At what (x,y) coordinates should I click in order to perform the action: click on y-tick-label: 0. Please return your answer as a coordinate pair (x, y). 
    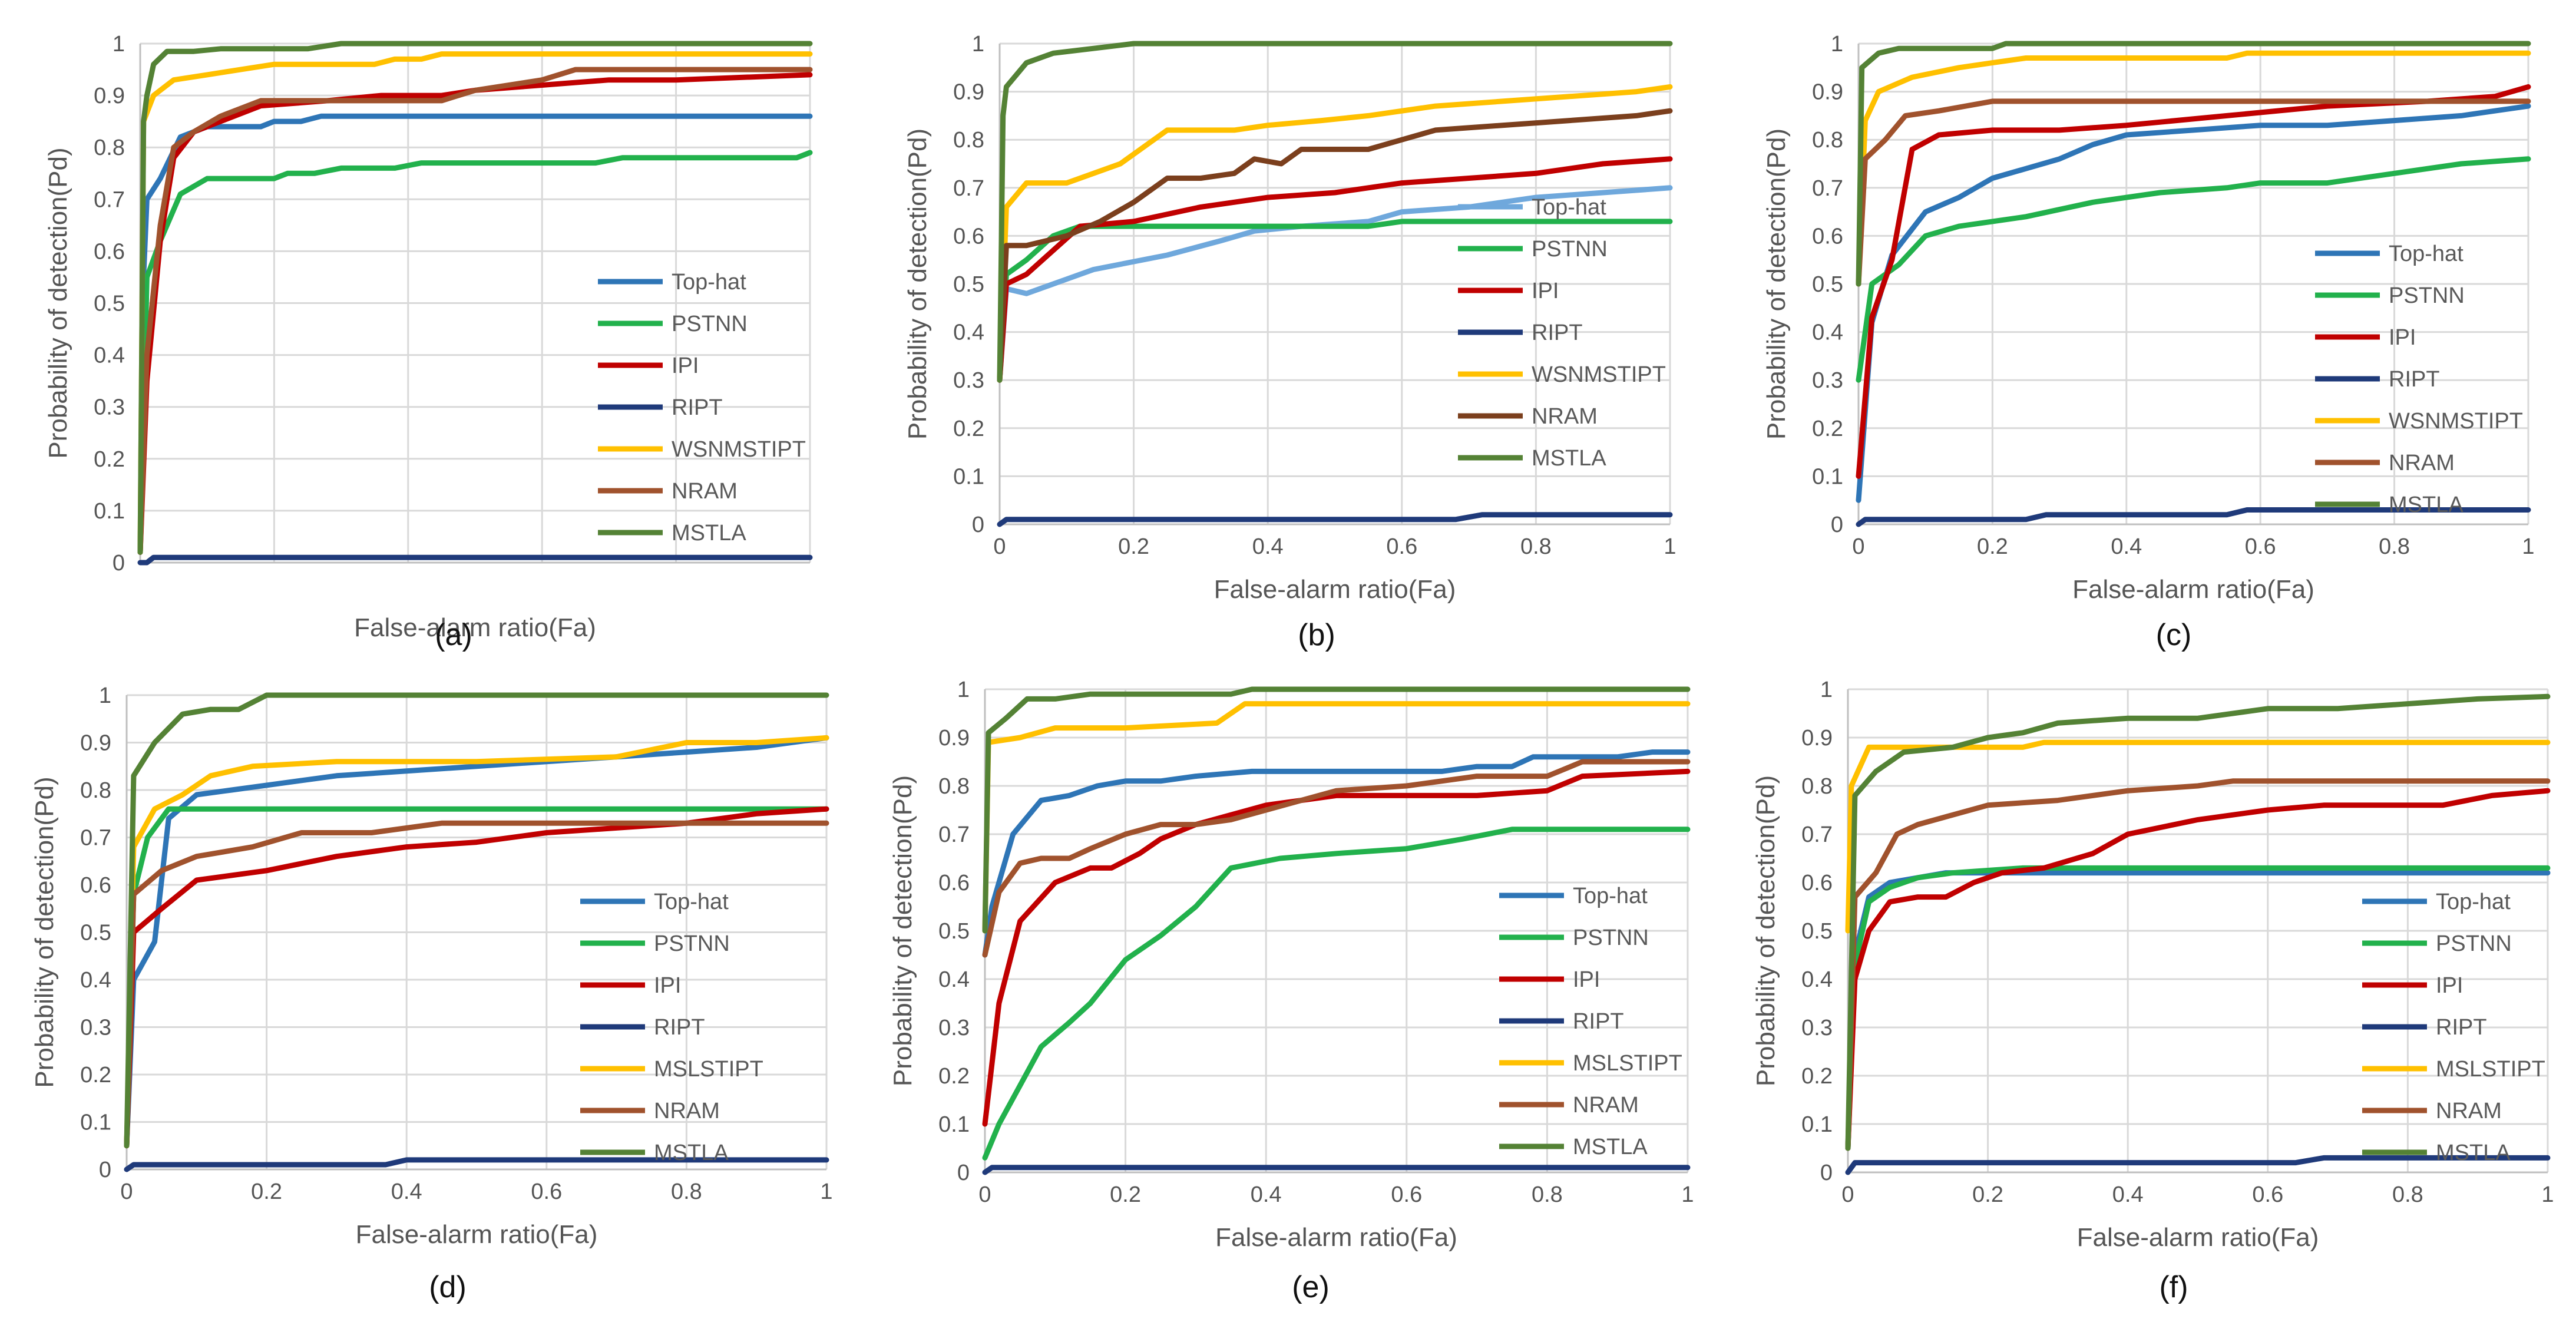
    Looking at the image, I should click on (119, 564).